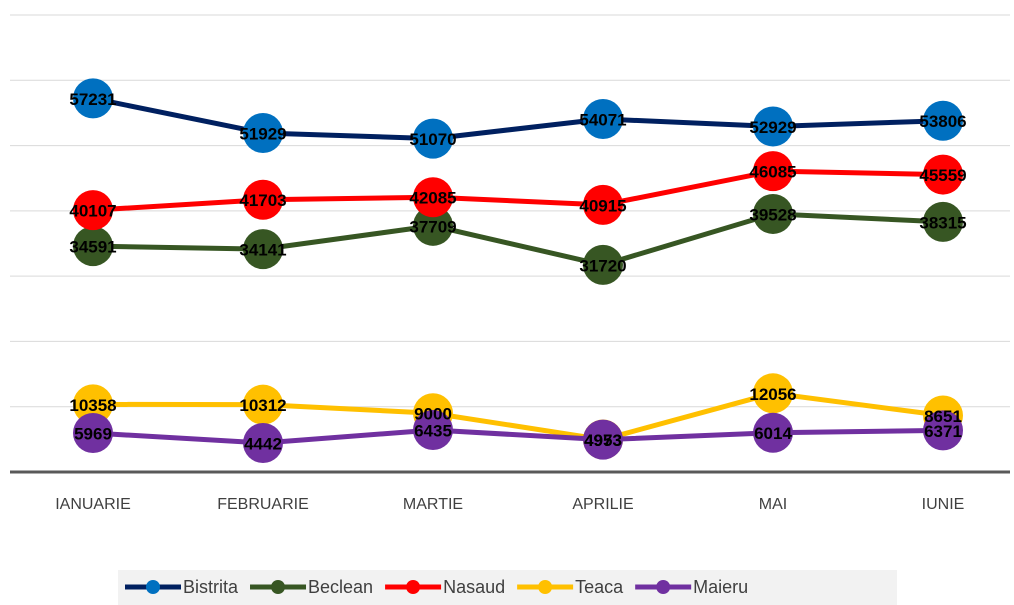 The width and height of the screenshot is (1014, 605). I want to click on x-tick-label: IANUARIE, so click(93, 504).